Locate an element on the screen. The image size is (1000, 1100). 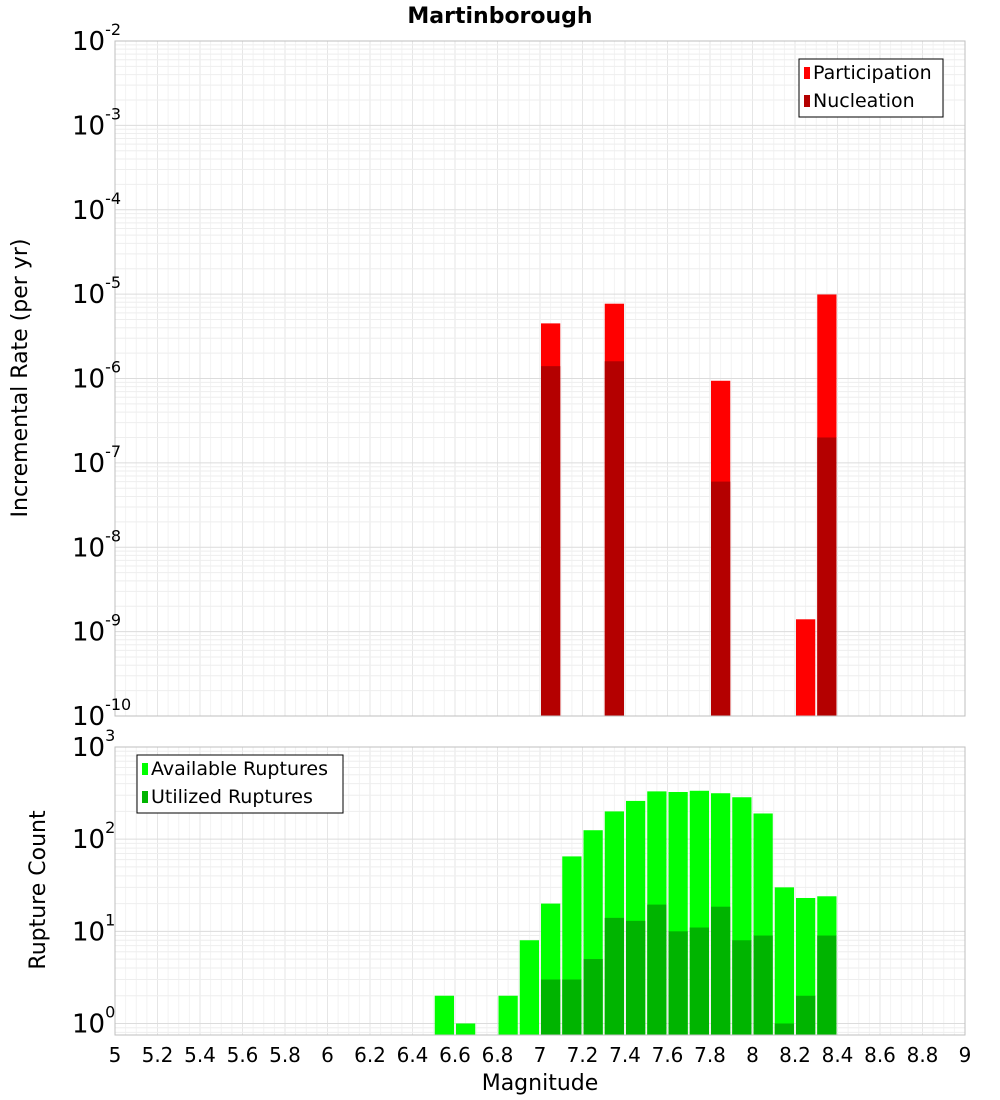
y-tick-label: 10⁻⁹ is located at coordinates (96, 629).